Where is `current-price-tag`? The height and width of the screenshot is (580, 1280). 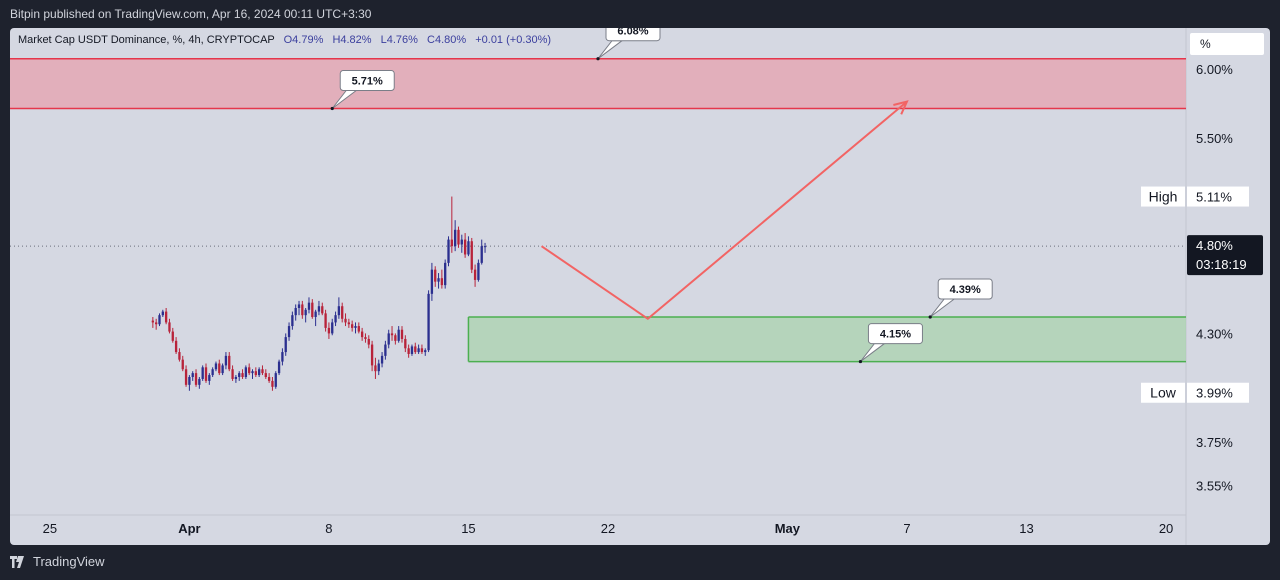 current-price-tag is located at coordinates (1225, 255).